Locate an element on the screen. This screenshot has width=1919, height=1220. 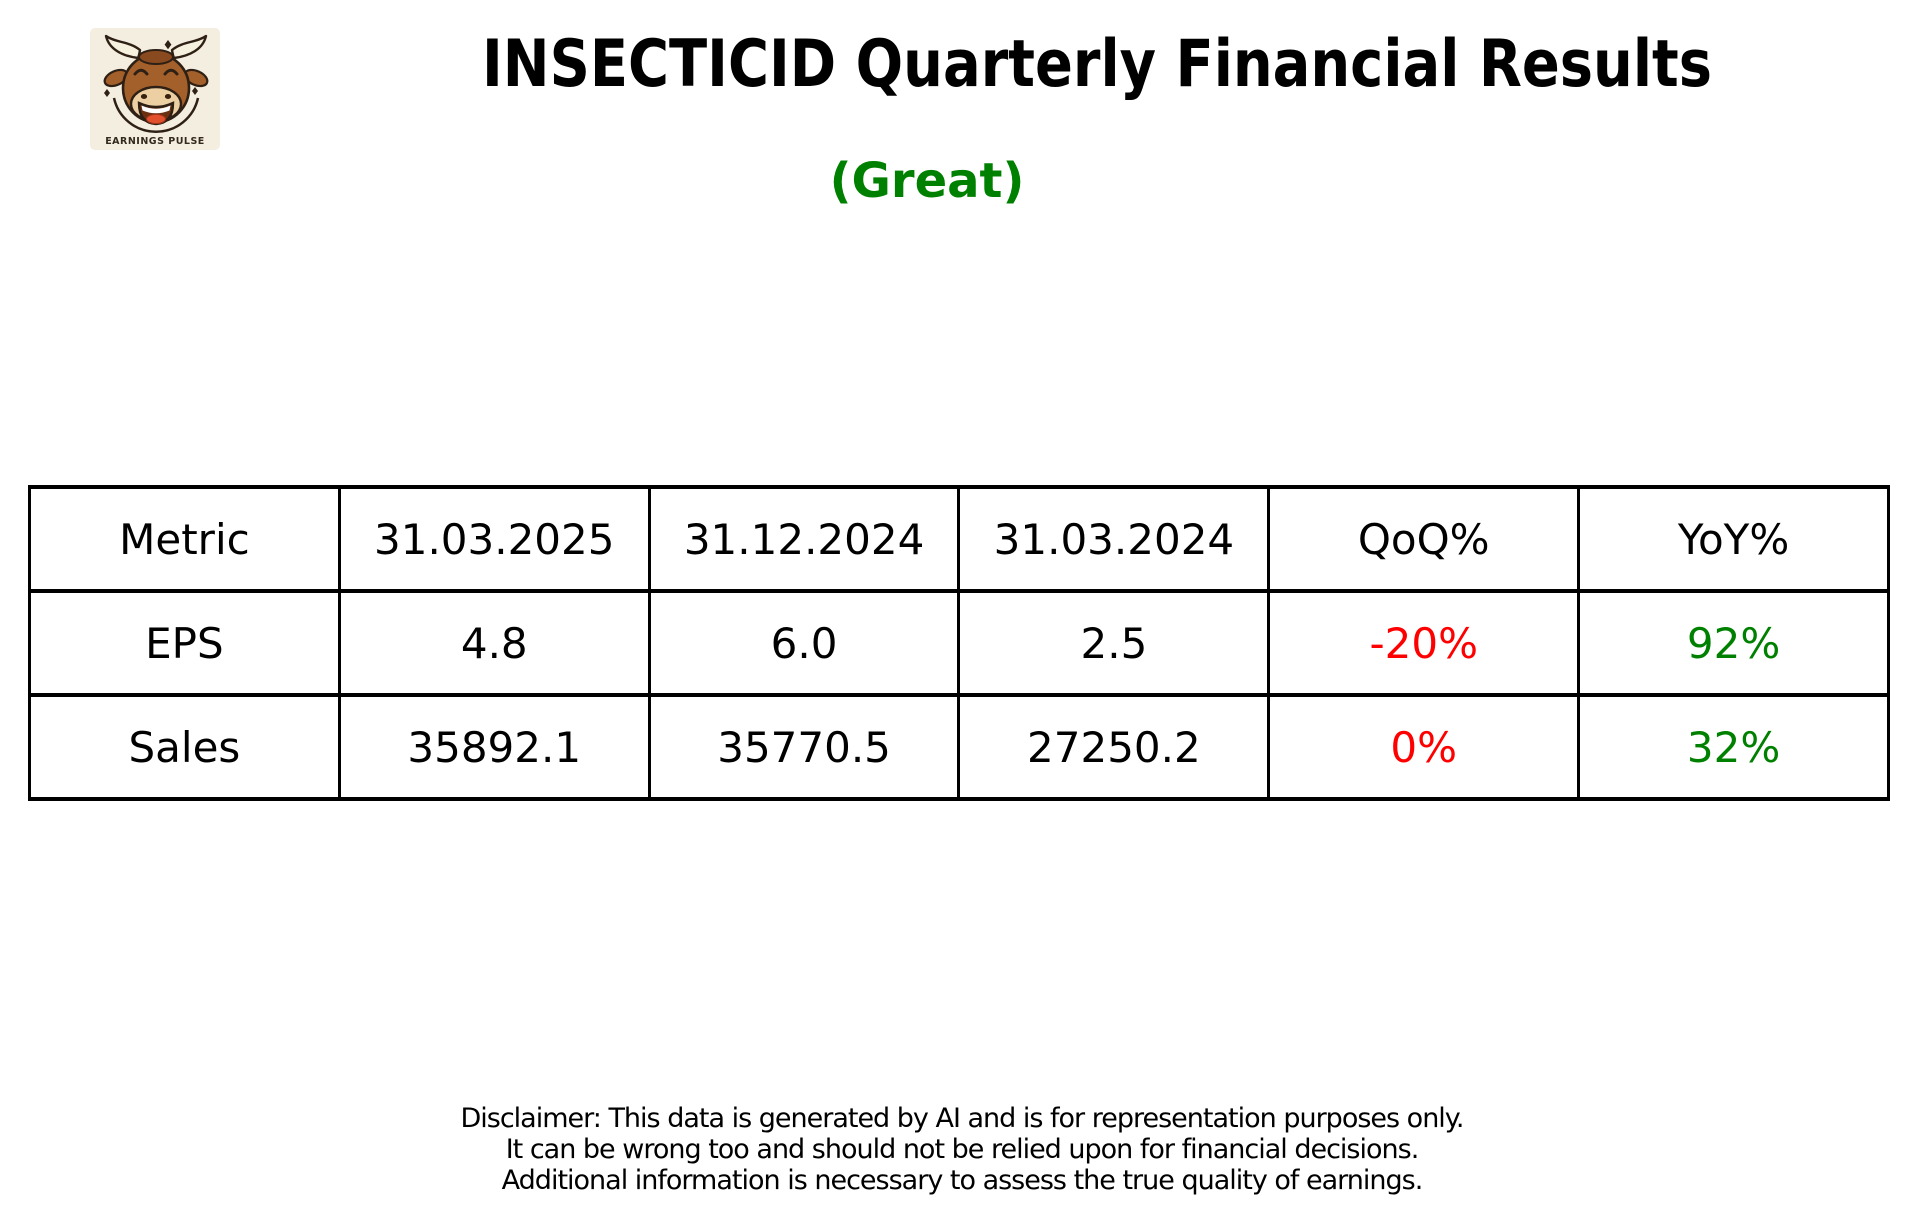
cell-value: 2.5 is located at coordinates (1114, 643).